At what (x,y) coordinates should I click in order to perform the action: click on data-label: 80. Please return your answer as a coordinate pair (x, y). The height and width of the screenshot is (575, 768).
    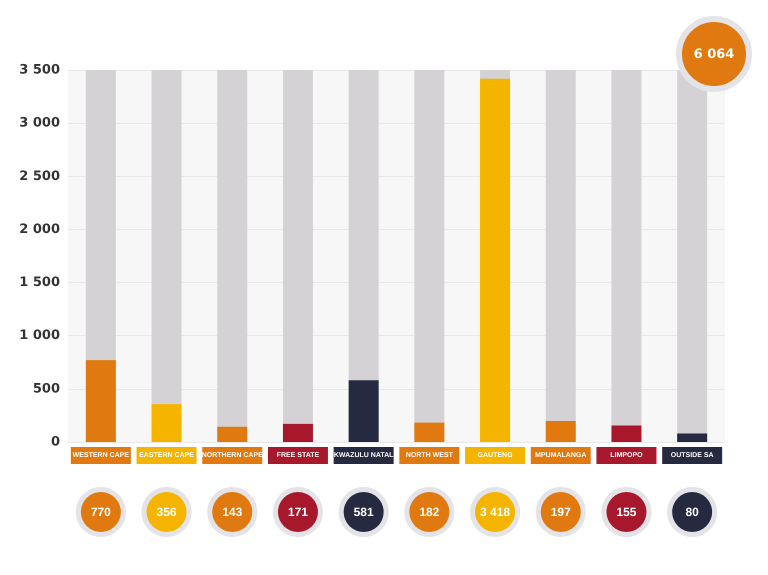
    Looking at the image, I should click on (692, 512).